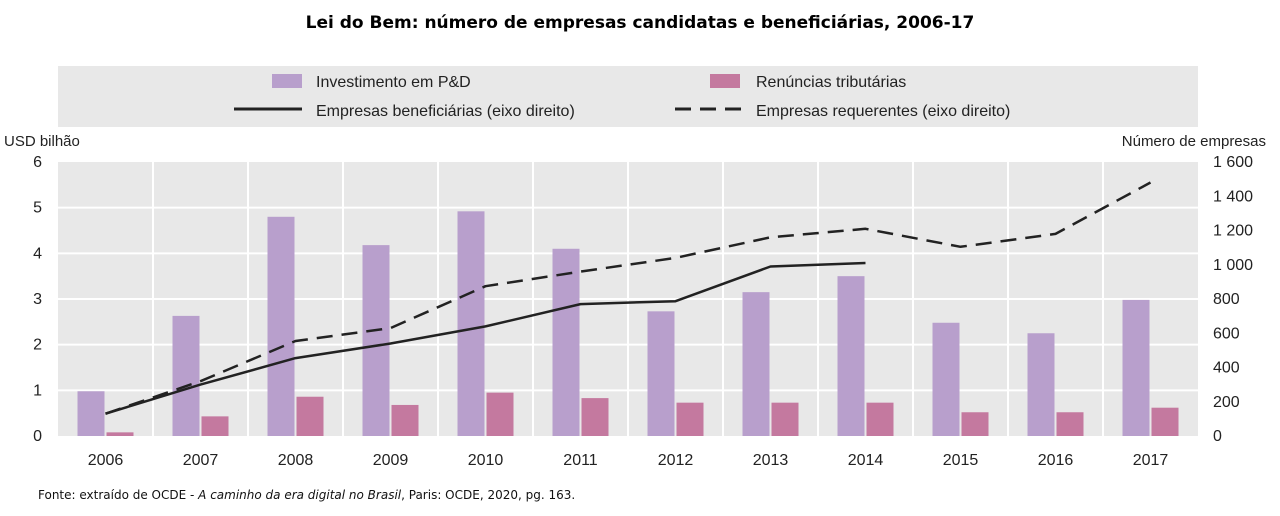  I want to click on x-tick-label: 2010, so click(486, 460).